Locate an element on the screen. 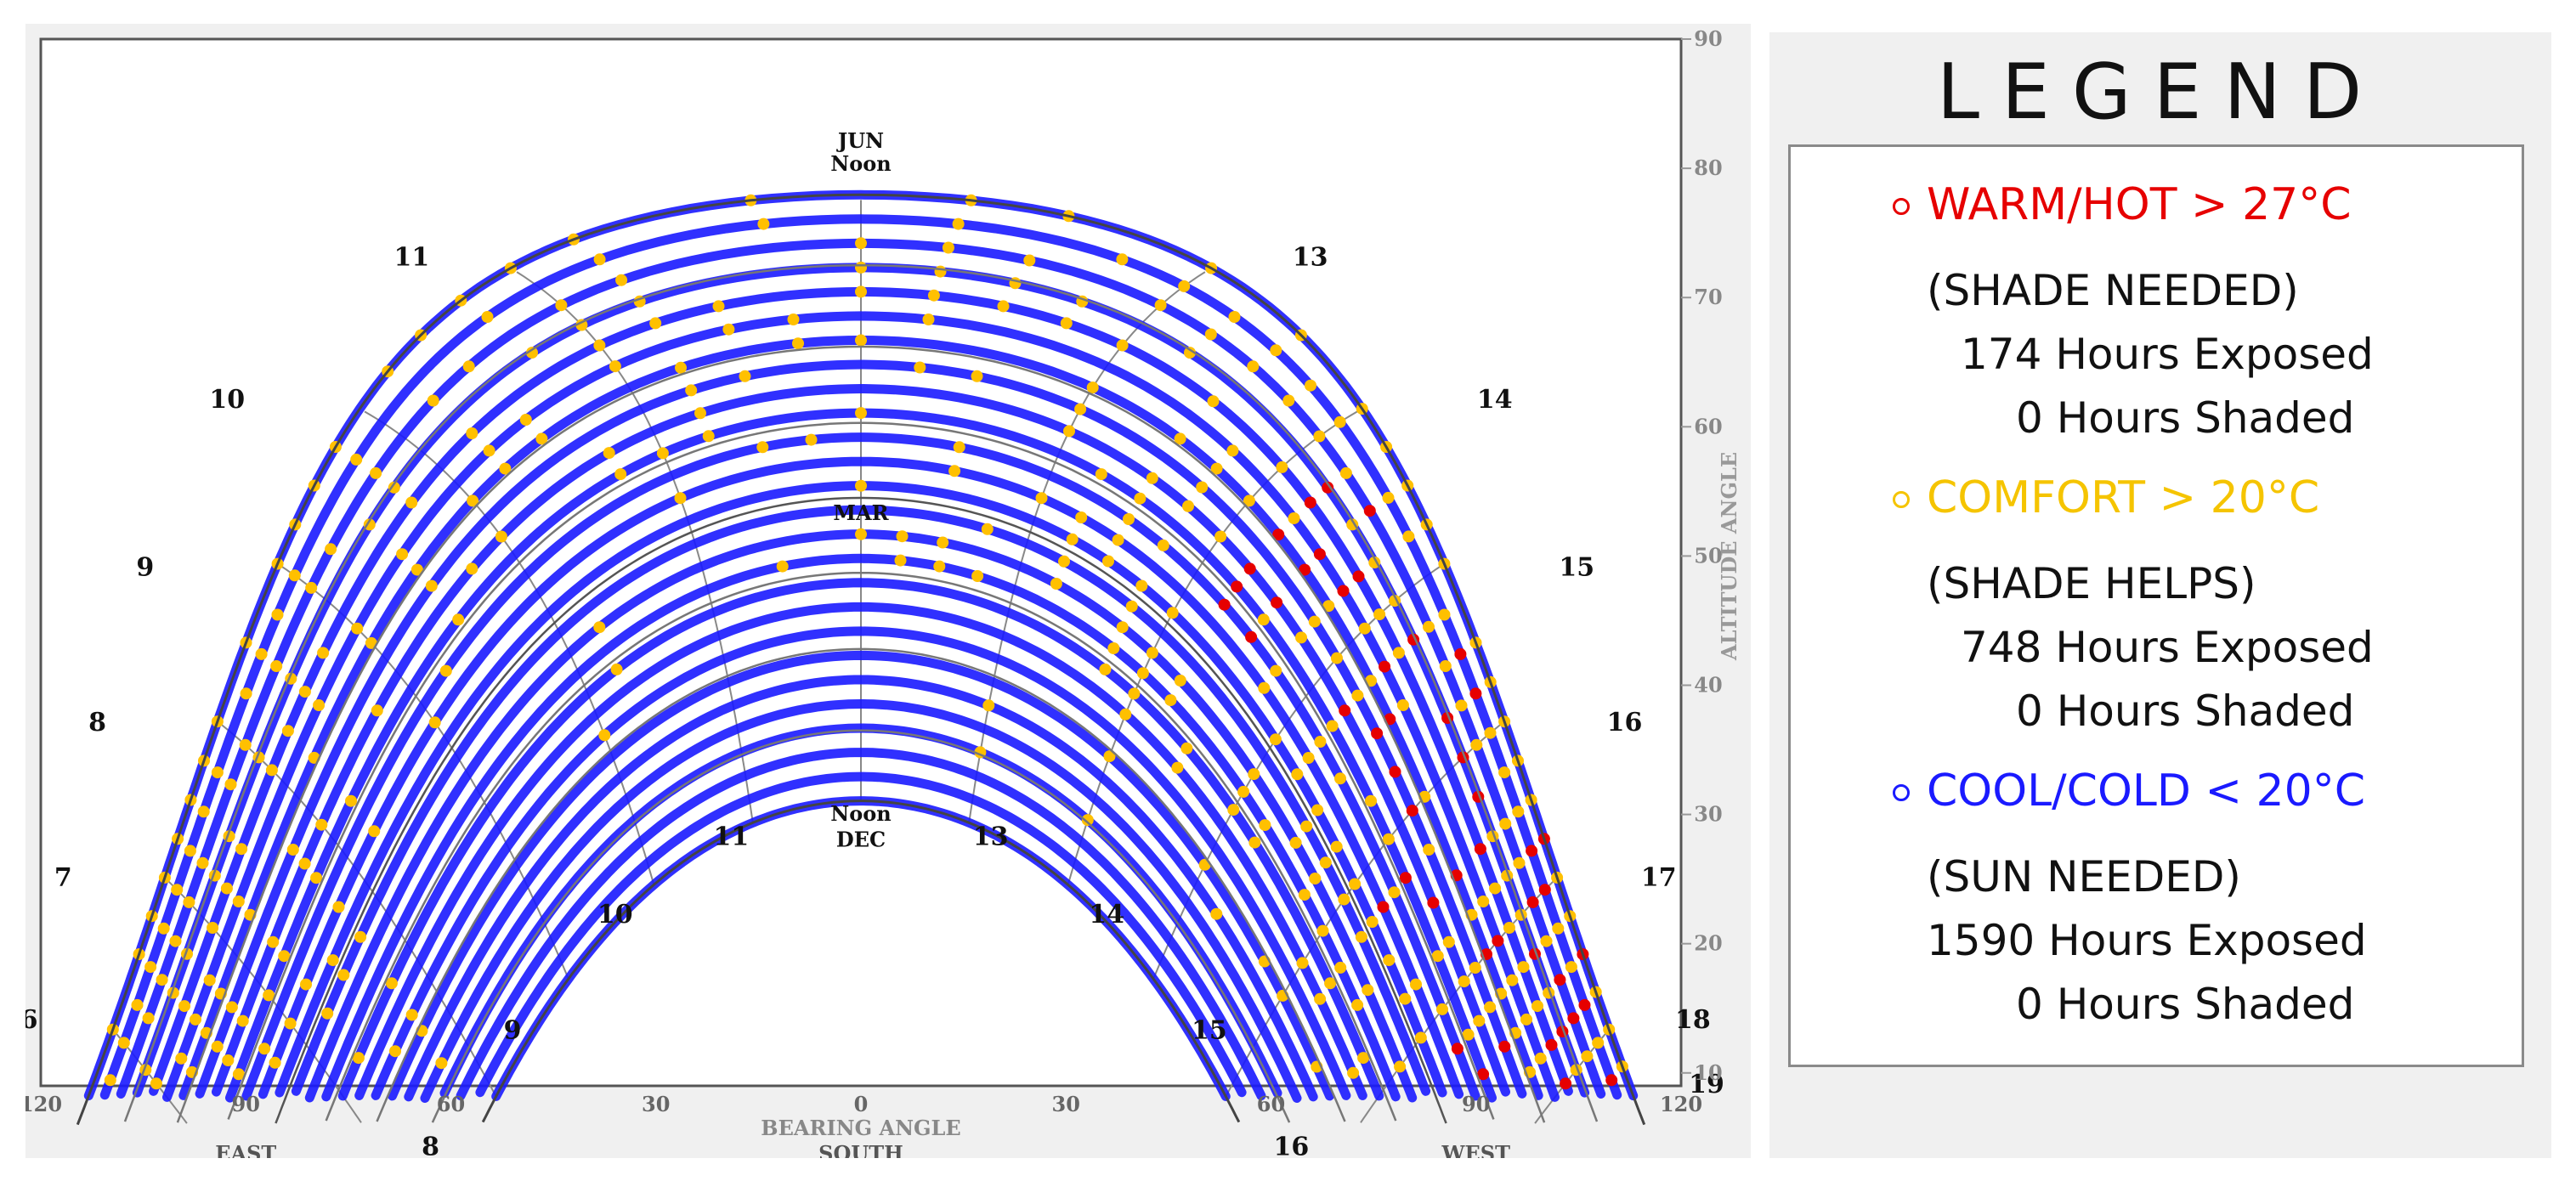 Image resolution: width=2576 pixels, height=1181 pixels. legend-label-comfort: COMFORT > 20°C is located at coordinates (2123, 497).